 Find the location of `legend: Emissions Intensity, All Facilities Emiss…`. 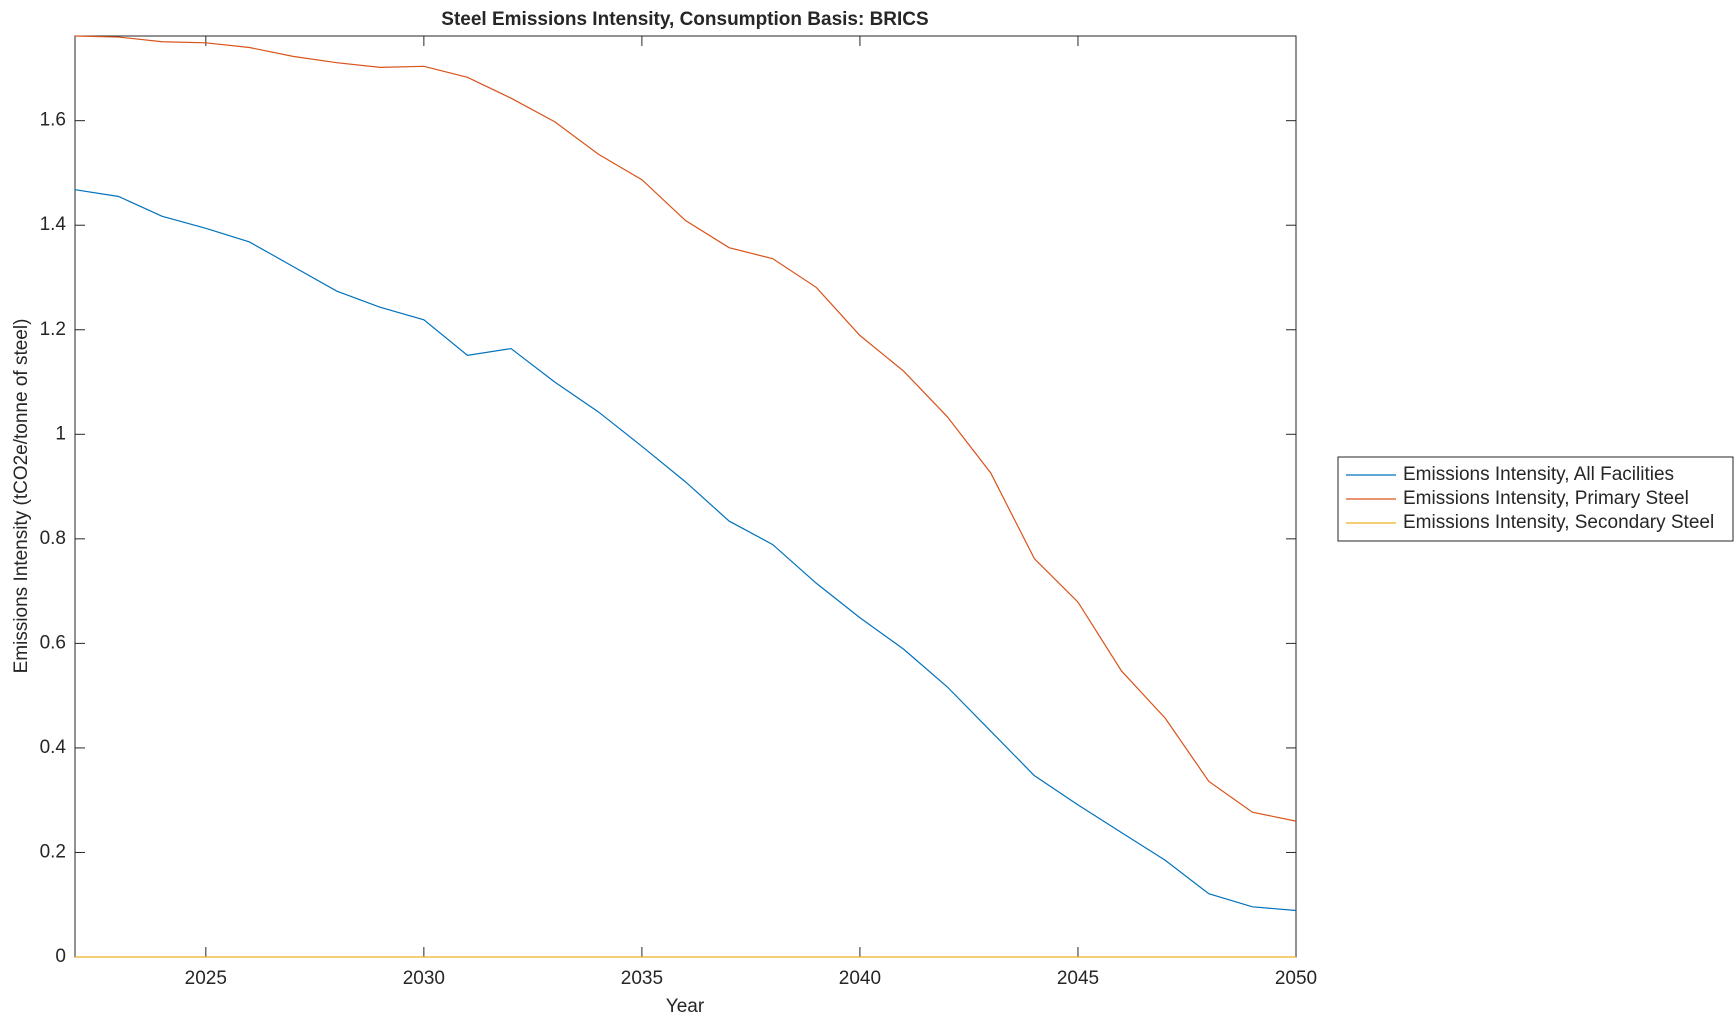

legend: Emissions Intensity, All Facilities Emiss… is located at coordinates (1535, 499).